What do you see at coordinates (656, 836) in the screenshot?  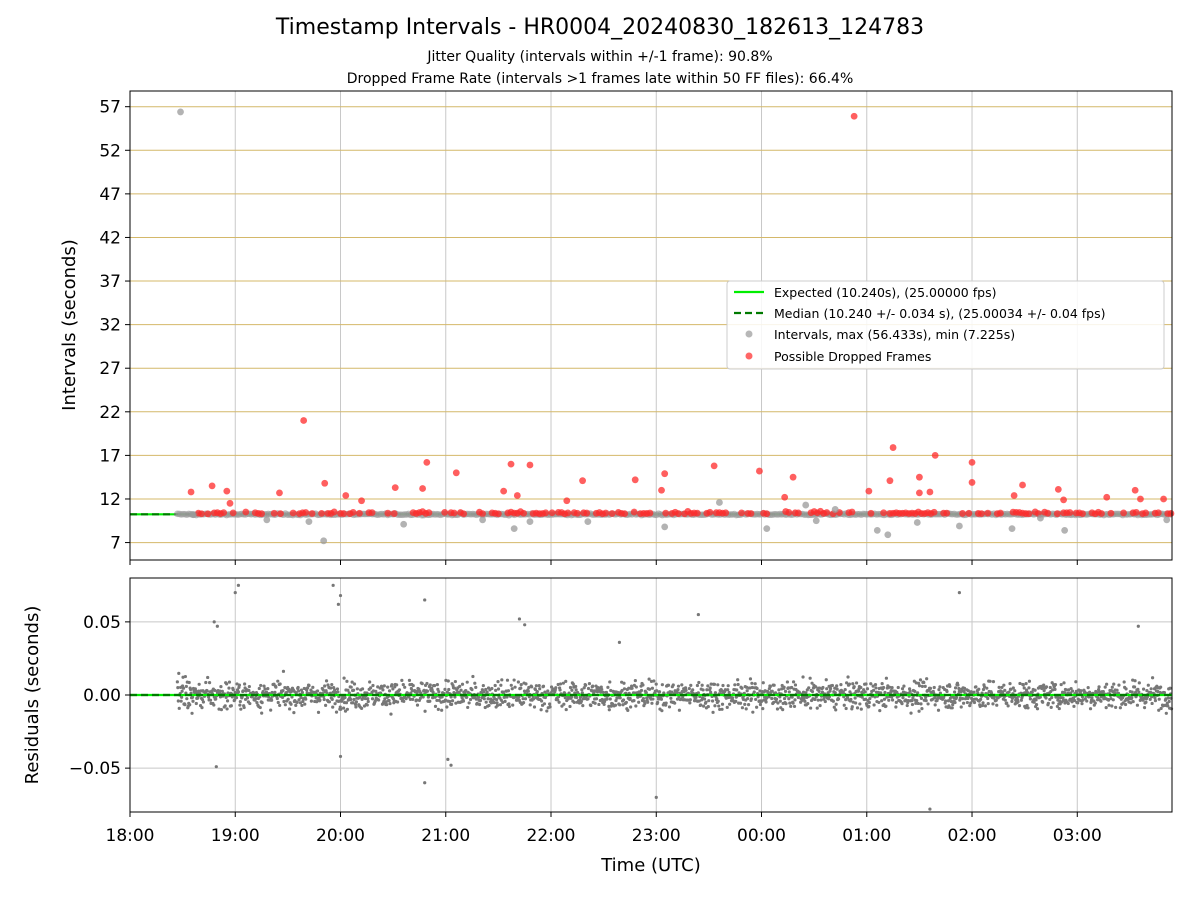 I see `x-tick-label: 23:00` at bounding box center [656, 836].